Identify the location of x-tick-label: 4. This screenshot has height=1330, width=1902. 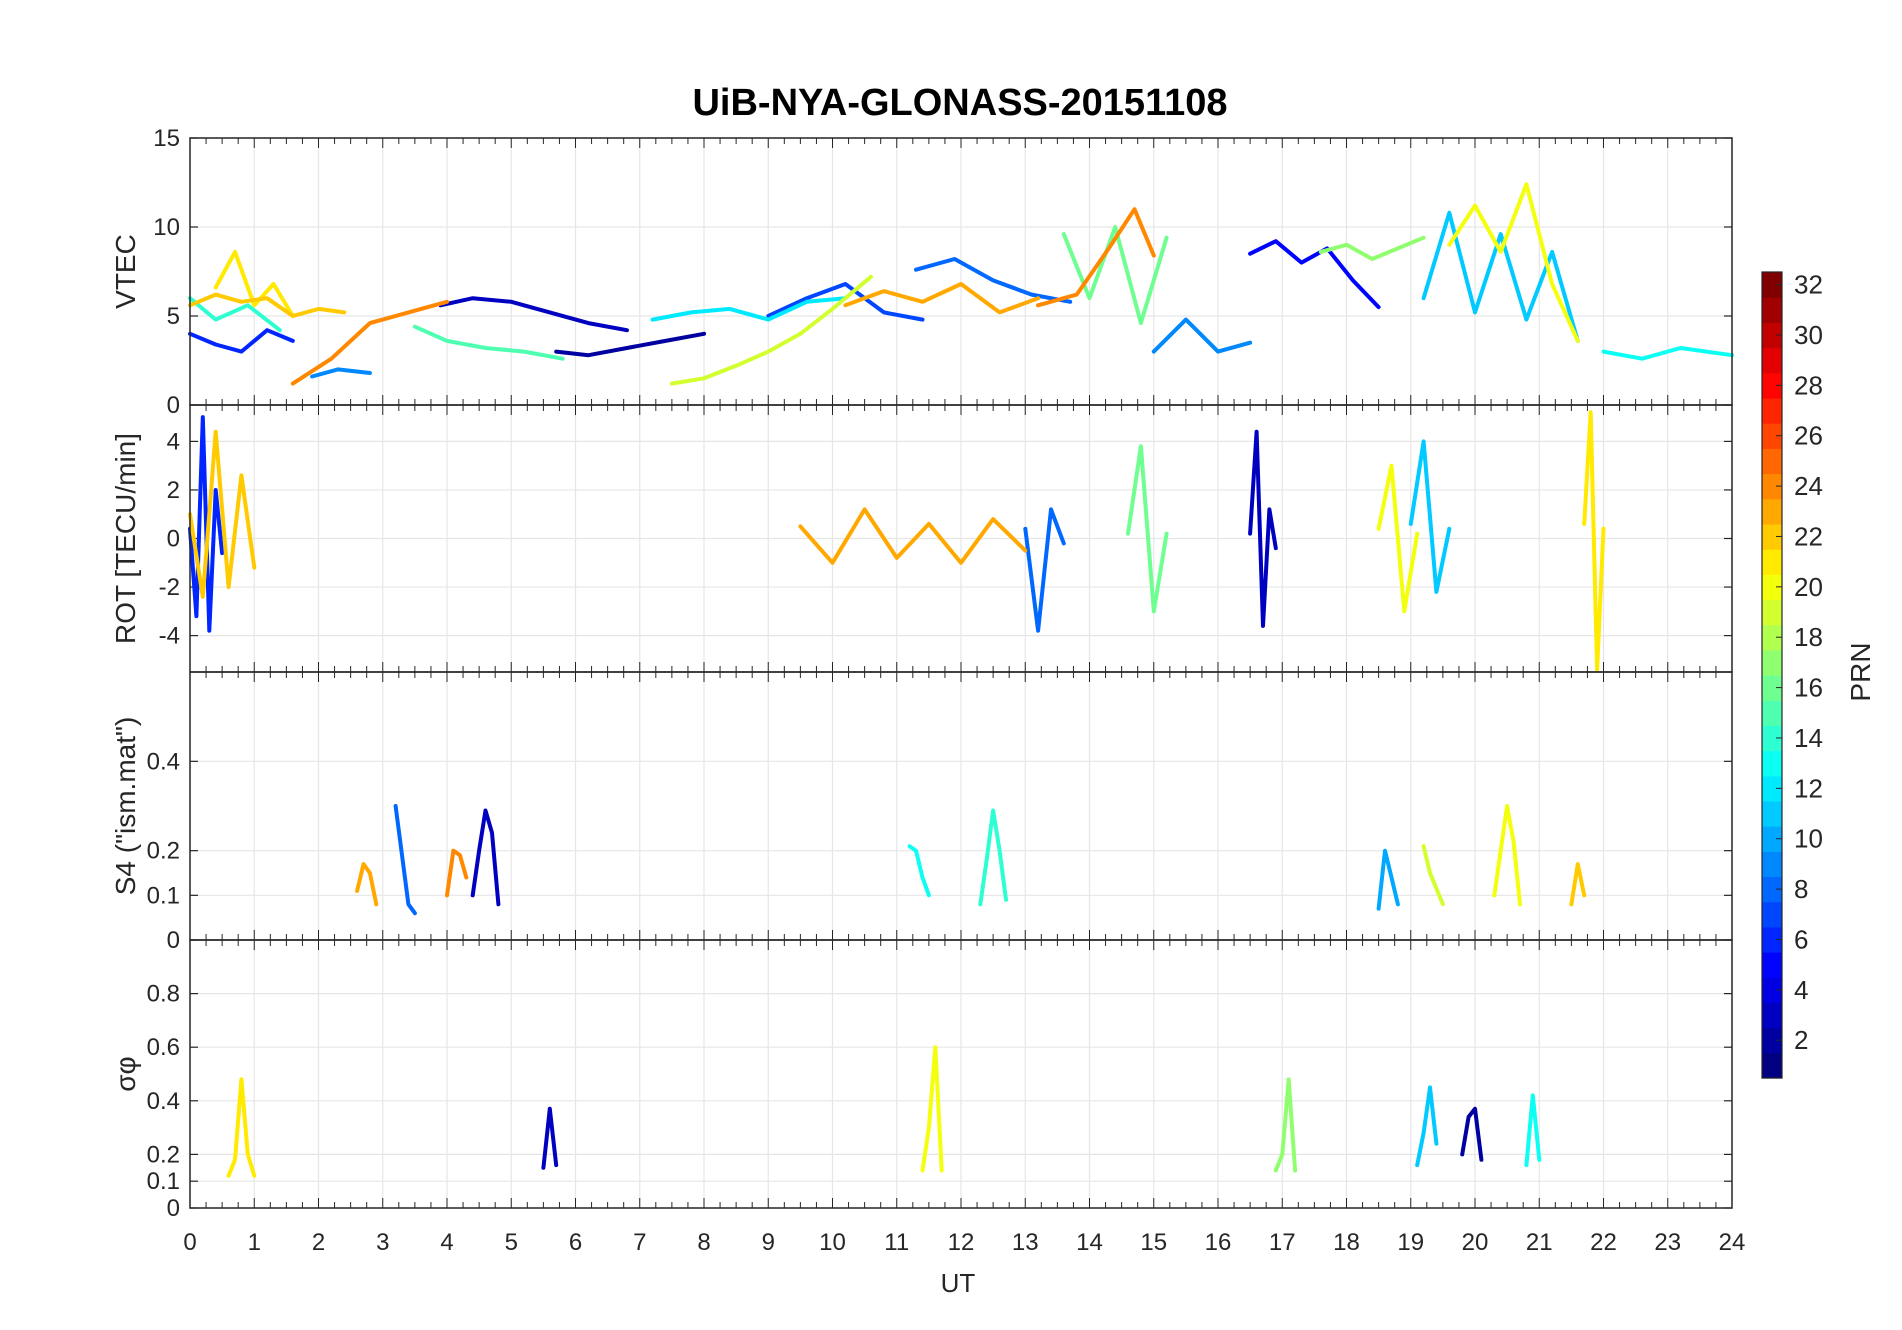
(446, 1242).